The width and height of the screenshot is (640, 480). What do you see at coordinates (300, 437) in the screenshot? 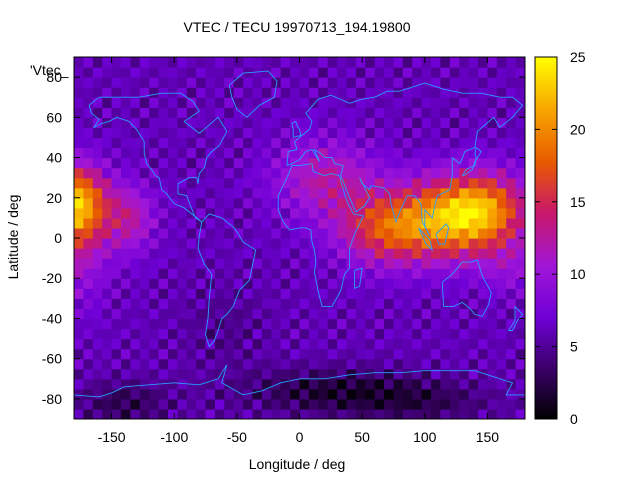
I see `x-tick-label: 0` at bounding box center [300, 437].